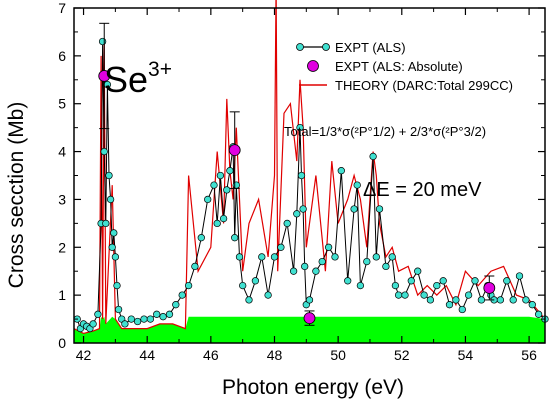 The width and height of the screenshot is (550, 408). I want to click on resolution-annotation: ΔE = 20 meV, so click(422, 190).